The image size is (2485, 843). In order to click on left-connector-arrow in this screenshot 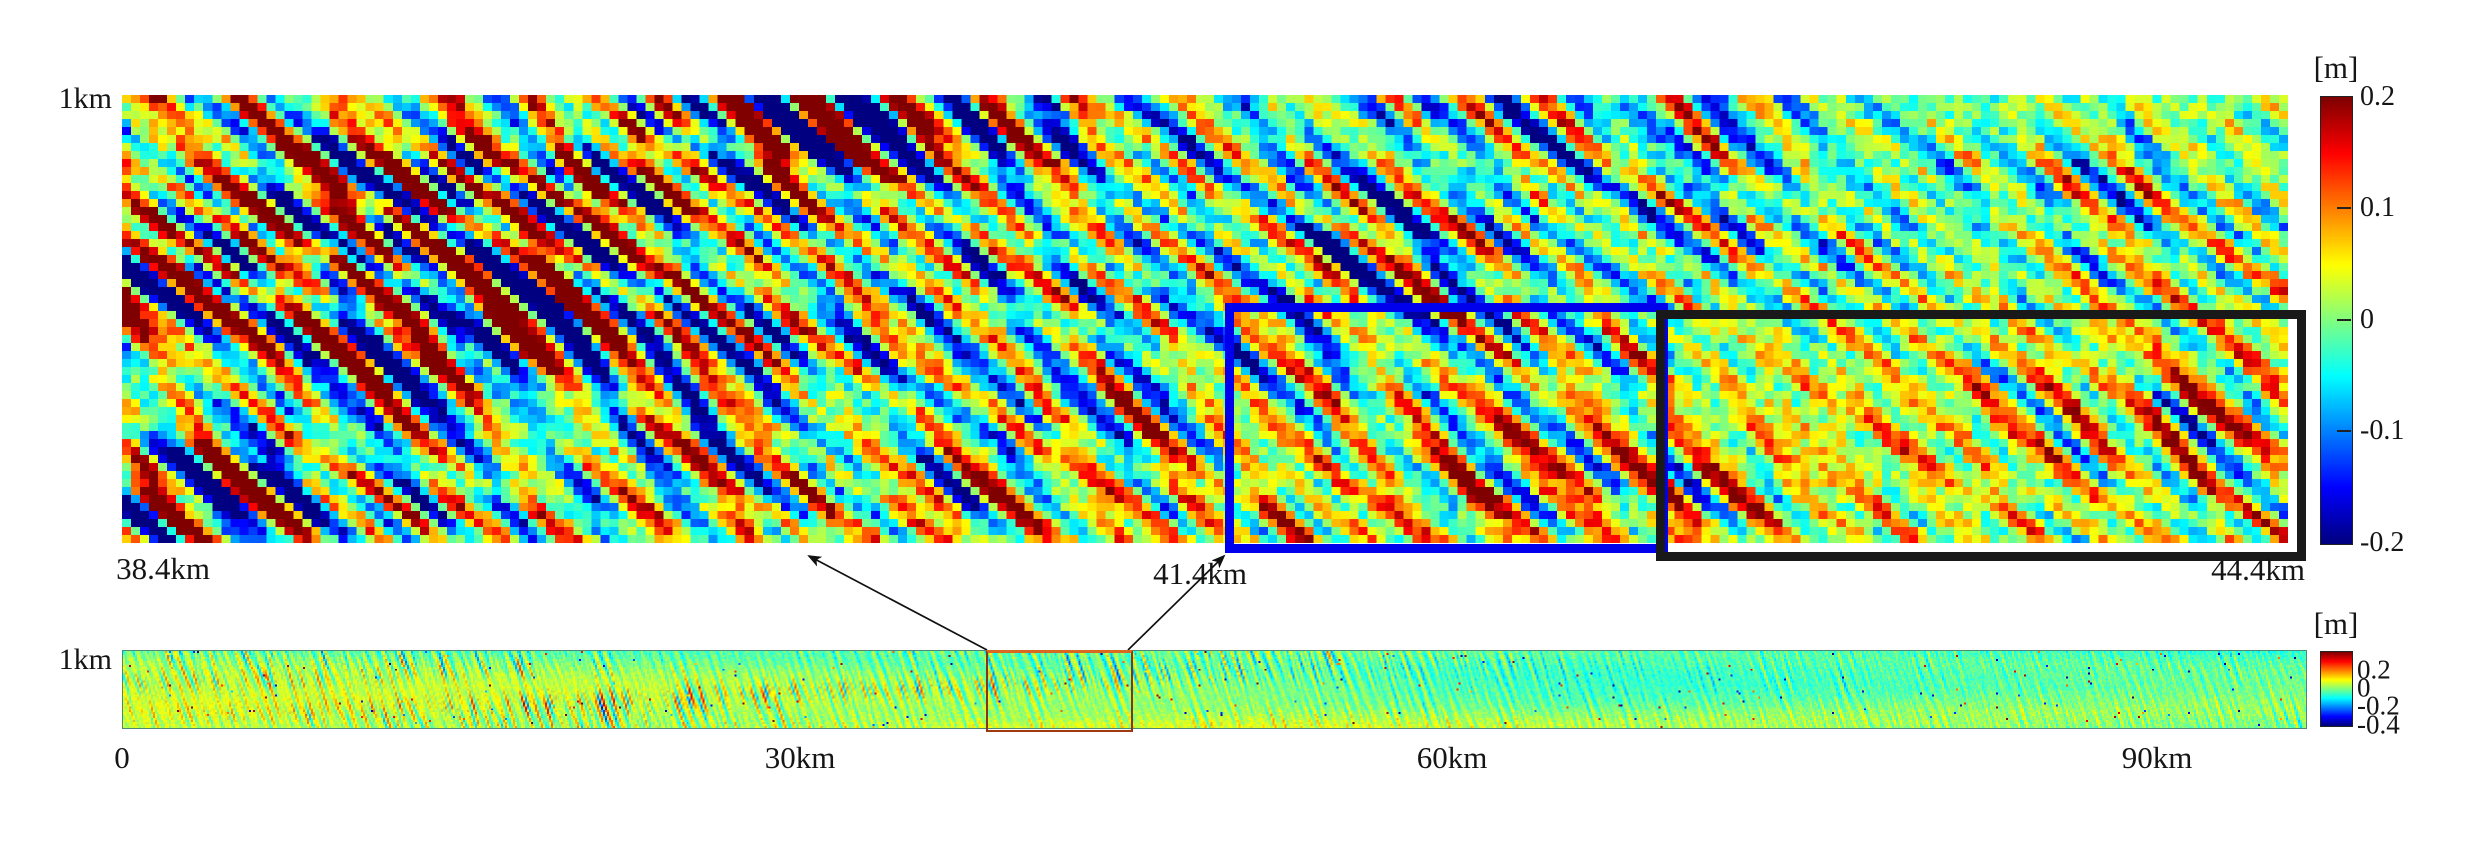, I will do `click(897, 603)`.